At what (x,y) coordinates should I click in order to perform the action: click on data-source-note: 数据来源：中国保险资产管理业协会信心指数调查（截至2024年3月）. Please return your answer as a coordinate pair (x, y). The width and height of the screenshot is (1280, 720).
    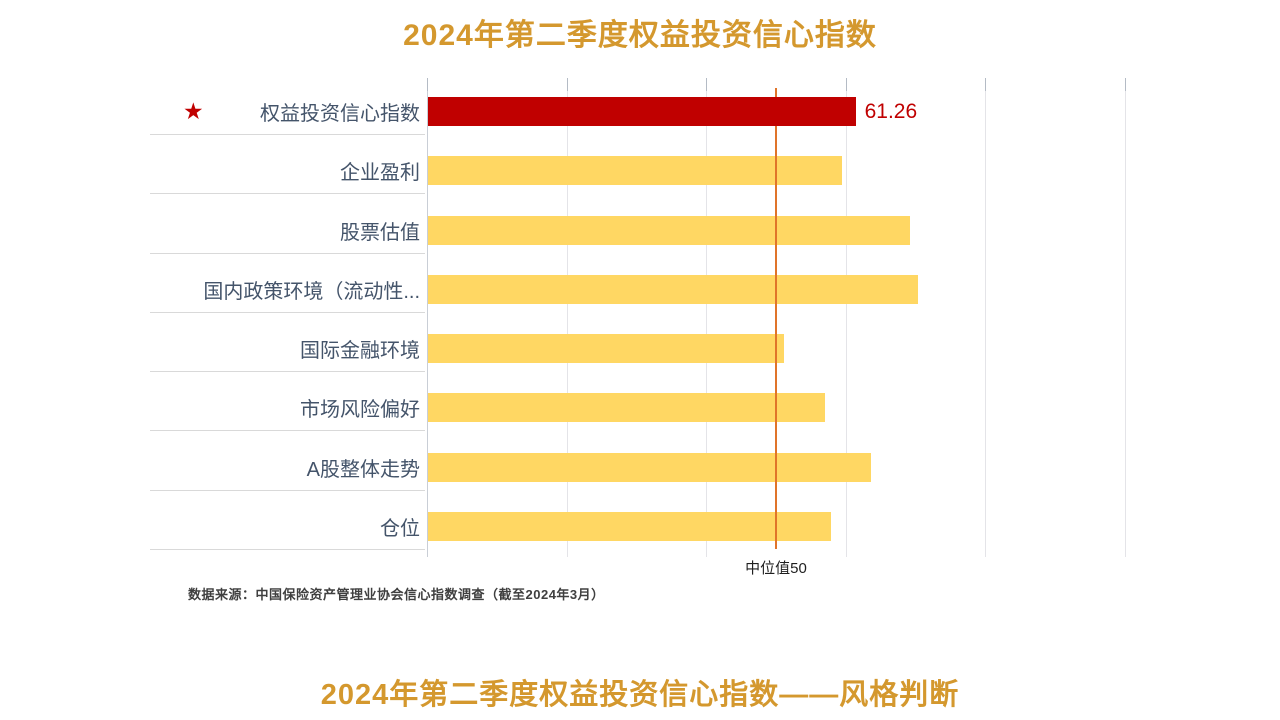
    Looking at the image, I should click on (396, 594).